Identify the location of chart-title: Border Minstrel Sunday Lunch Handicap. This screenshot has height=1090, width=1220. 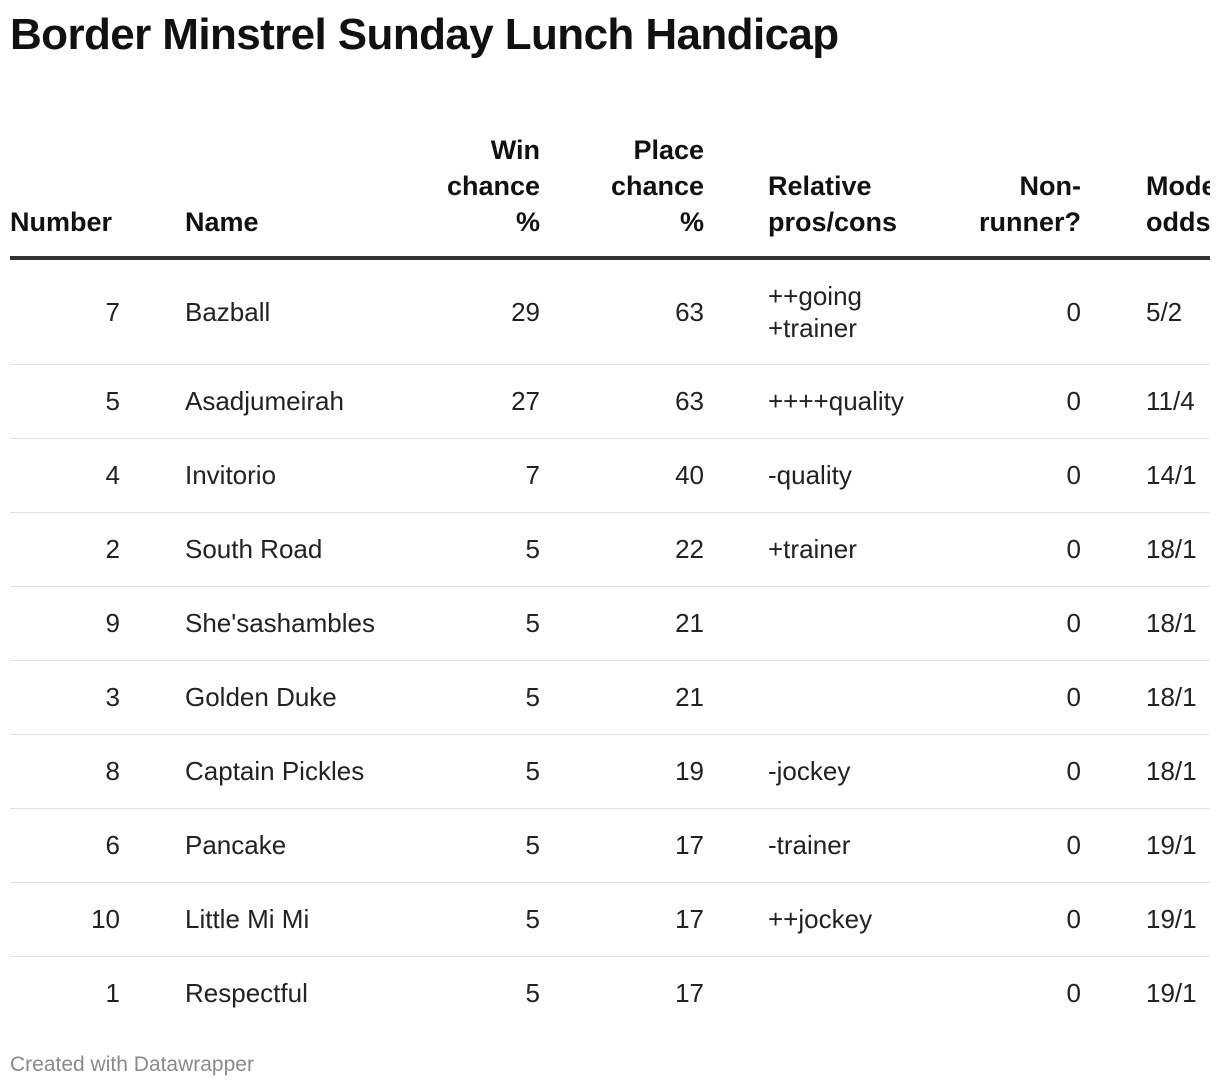
(424, 34).